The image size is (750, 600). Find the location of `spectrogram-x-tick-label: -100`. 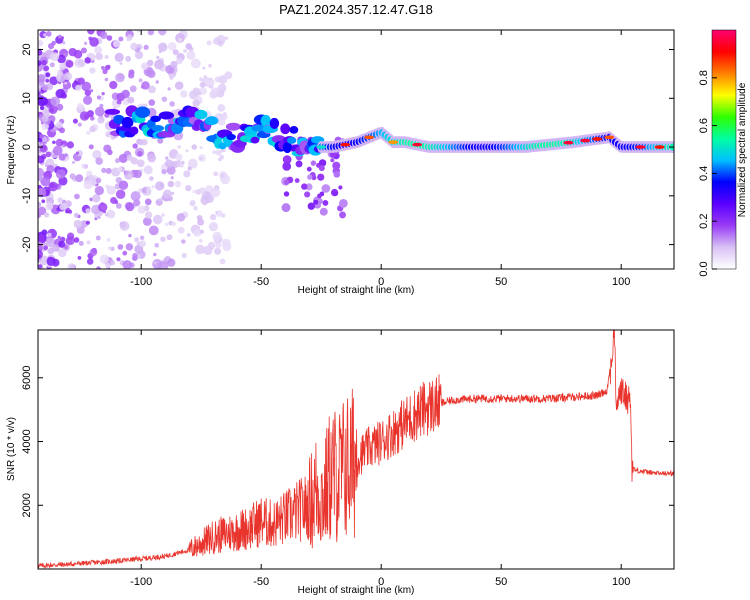

spectrogram-x-tick-label: -100 is located at coordinates (141, 282).